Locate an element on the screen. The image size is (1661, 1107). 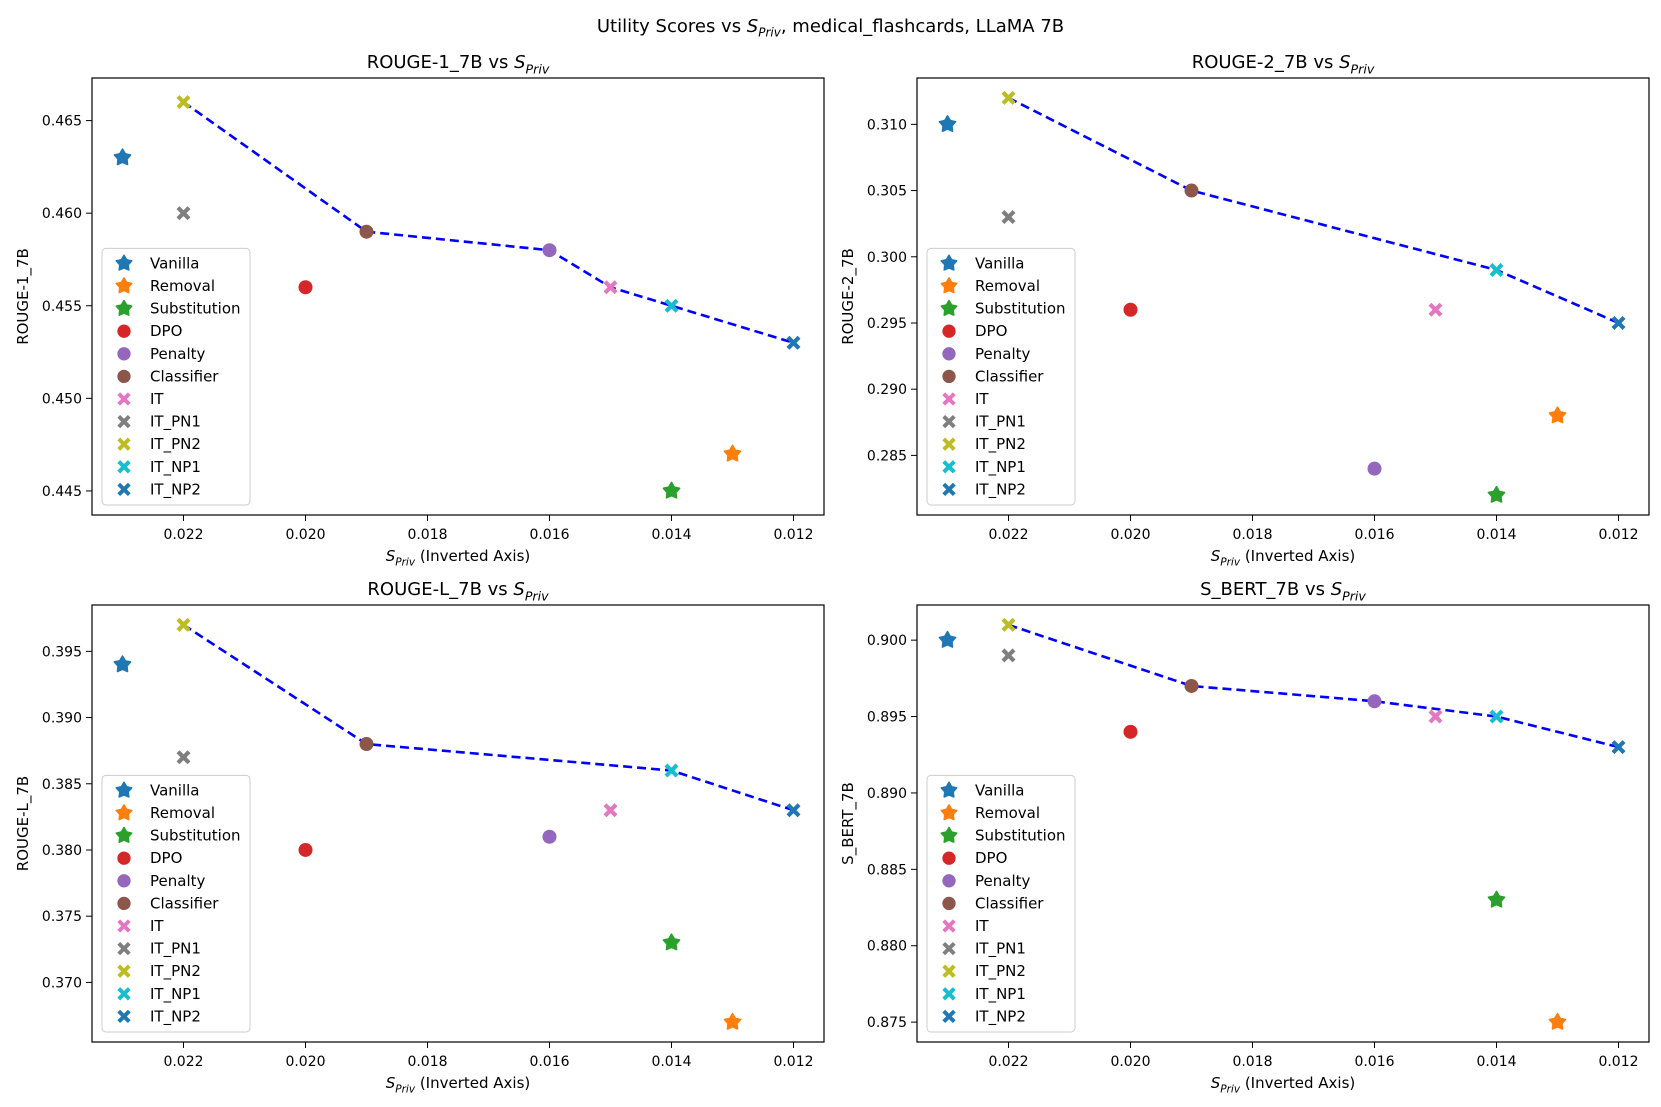
y-tick-label: 0.455 is located at coordinates (62, 307).